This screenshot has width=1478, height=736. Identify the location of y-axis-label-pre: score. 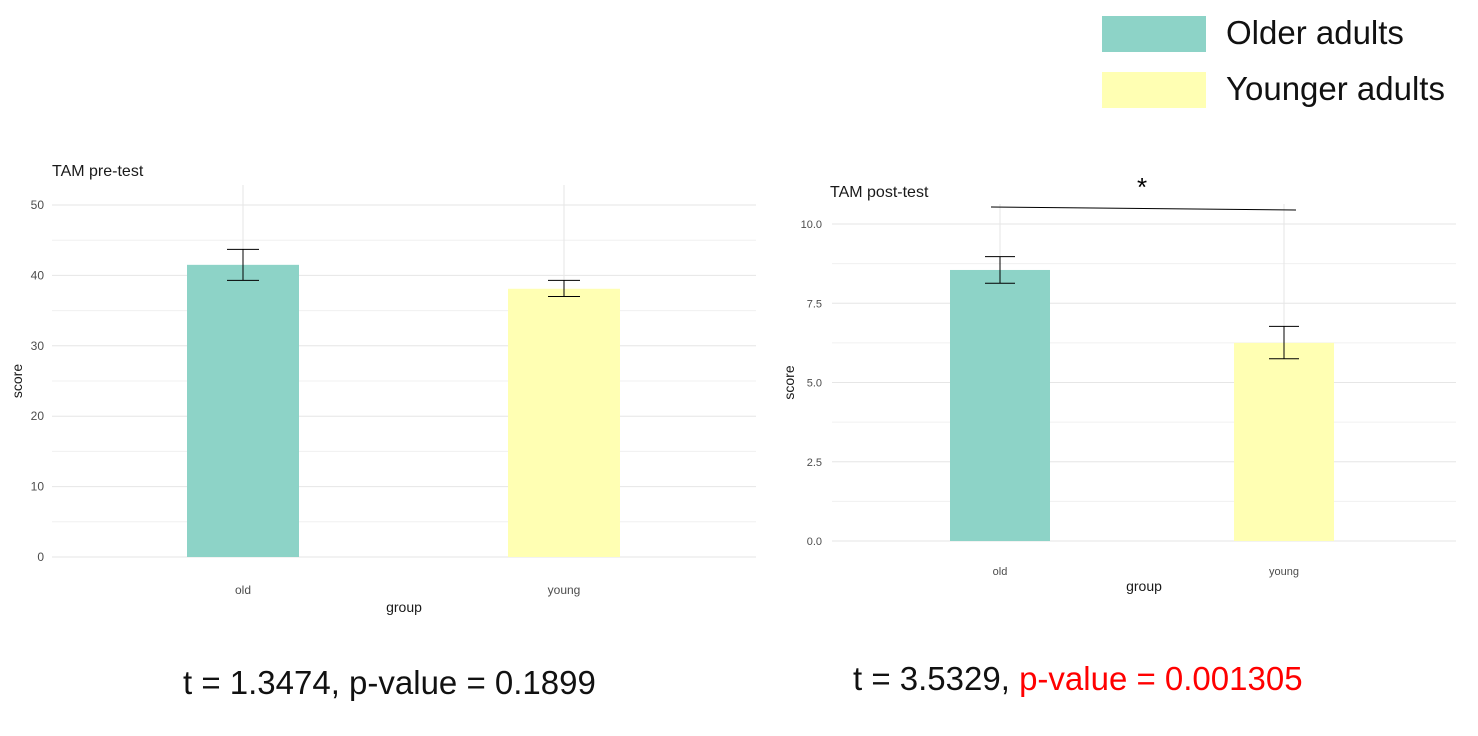
(17, 381).